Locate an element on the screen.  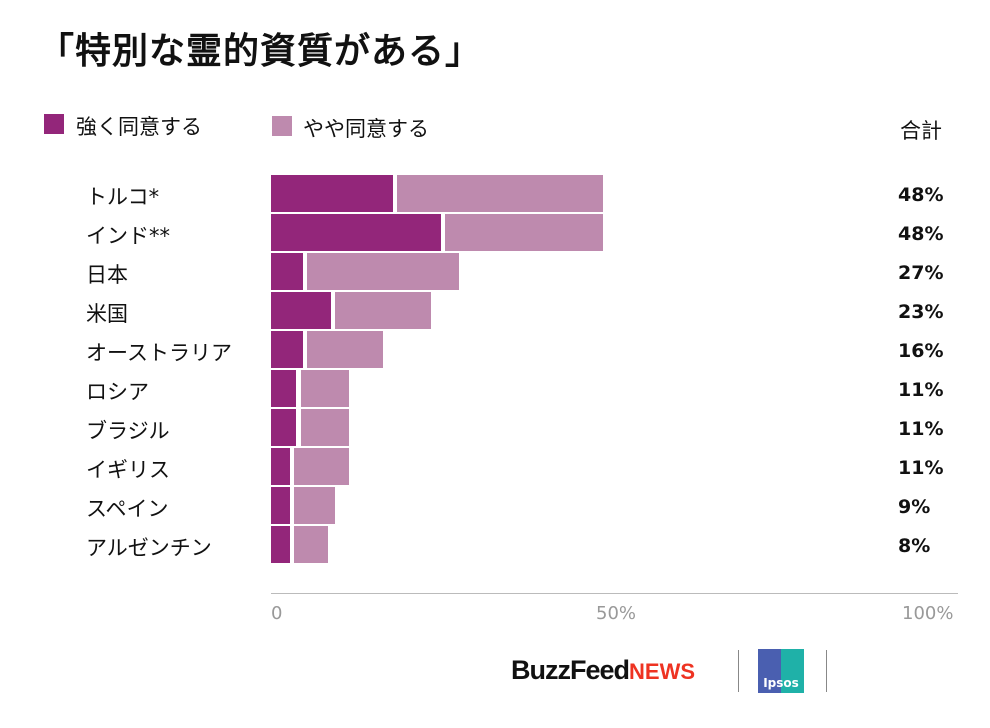
category-label: イギリス is located at coordinates (128, 470).